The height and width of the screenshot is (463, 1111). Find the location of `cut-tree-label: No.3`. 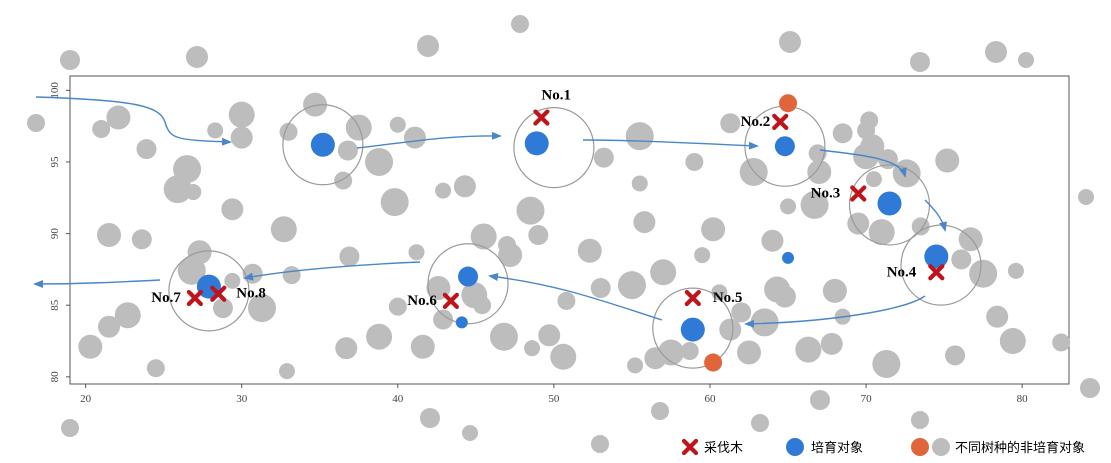

cut-tree-label: No.3 is located at coordinates (826, 193).